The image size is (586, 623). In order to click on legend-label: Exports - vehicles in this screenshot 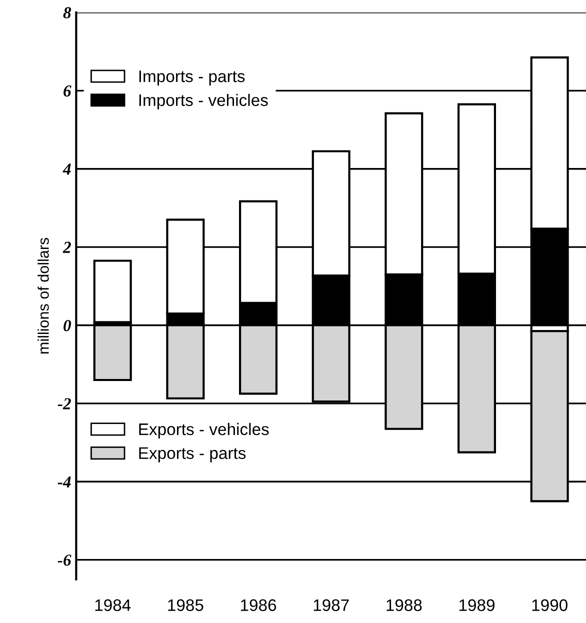, I will do `click(204, 430)`.